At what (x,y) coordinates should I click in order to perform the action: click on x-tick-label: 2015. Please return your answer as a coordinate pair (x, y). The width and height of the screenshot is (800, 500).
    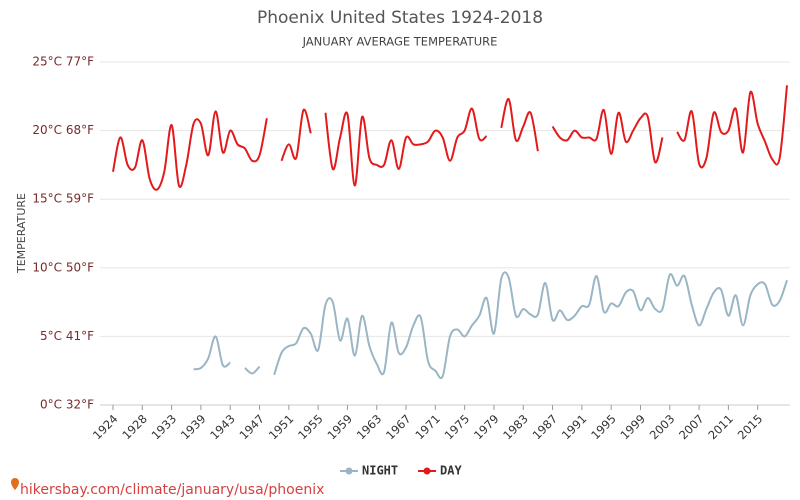
    Looking at the image, I should click on (750, 427).